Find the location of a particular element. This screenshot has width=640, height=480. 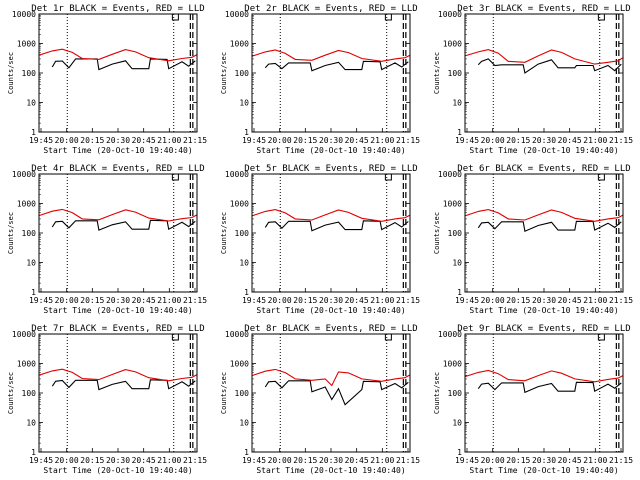

chart-title: Det 6r BLACK = Events, RED = LLD is located at coordinates (543, 169).